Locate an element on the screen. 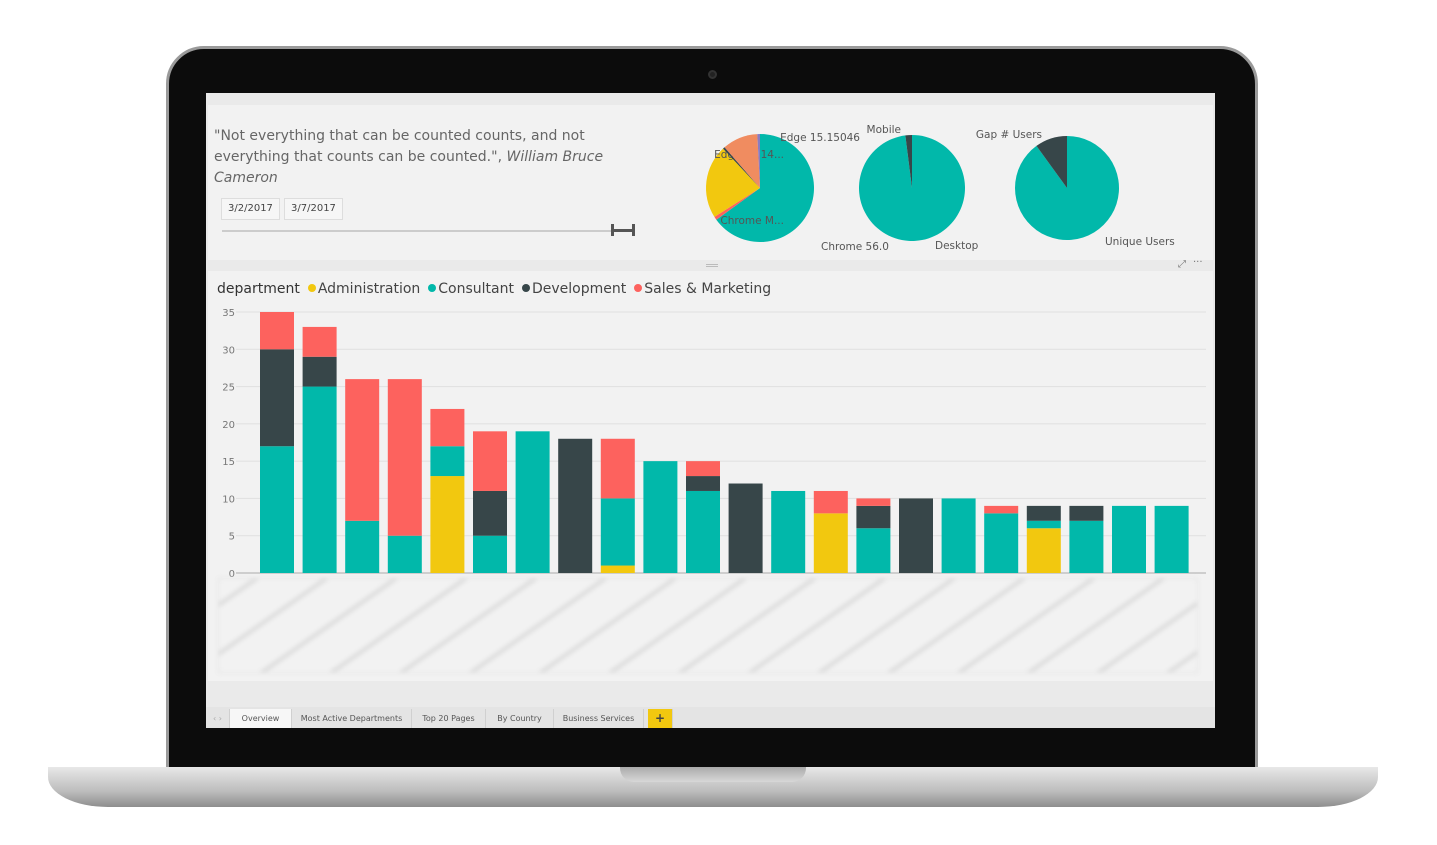  resize-grip-icon is located at coordinates (712, 265).